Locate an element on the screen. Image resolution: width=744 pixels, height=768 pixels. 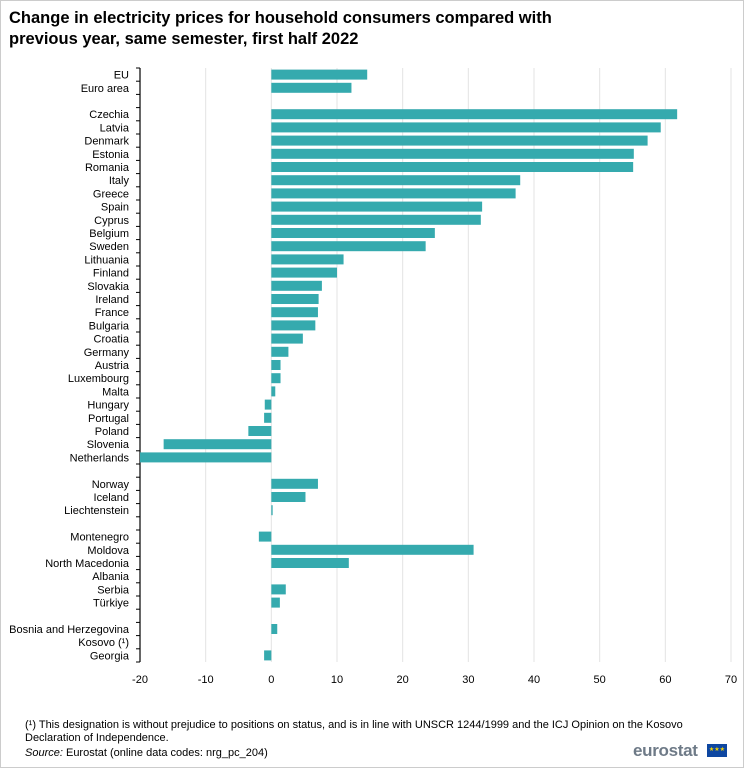
category-label: Iceland is located at coordinates (111, 498).